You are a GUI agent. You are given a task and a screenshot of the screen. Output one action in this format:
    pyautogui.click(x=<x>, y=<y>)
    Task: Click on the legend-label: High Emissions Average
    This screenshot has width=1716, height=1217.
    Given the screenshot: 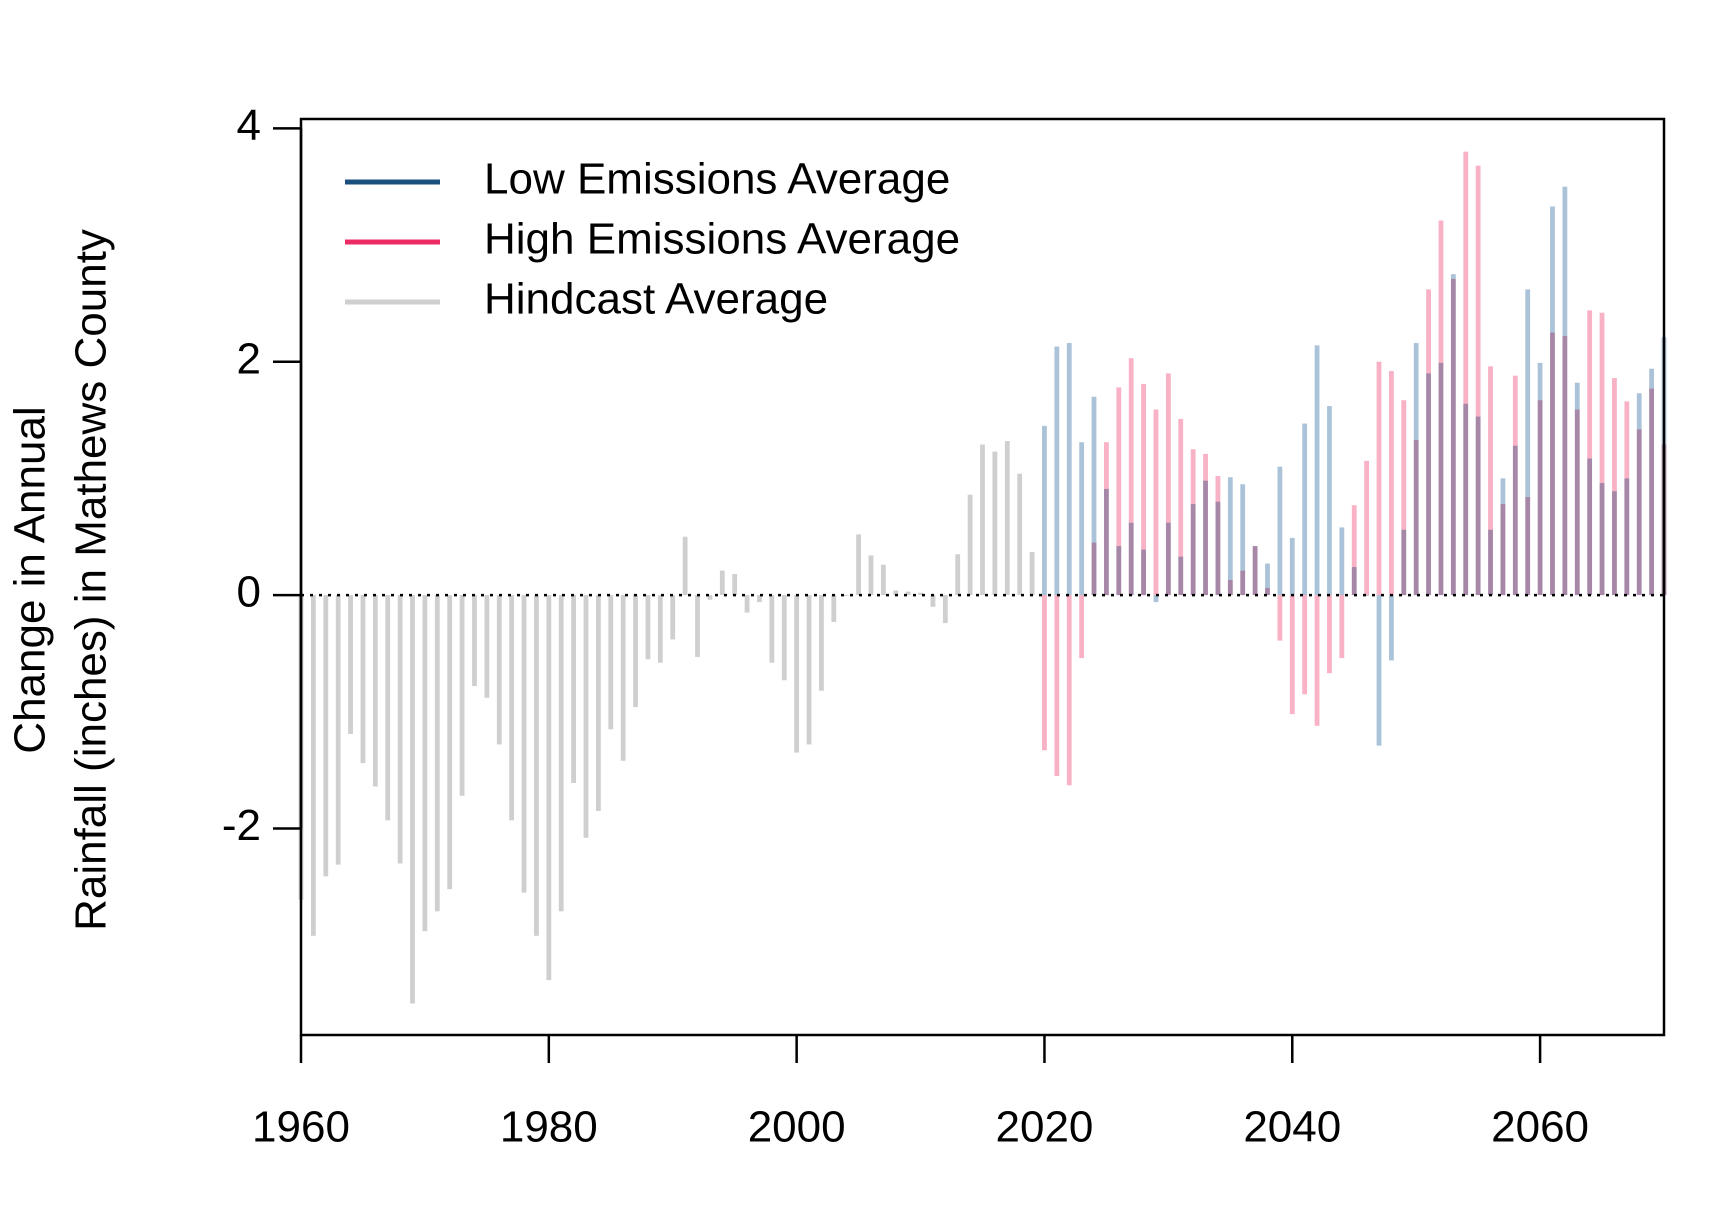 What is the action you would take?
    pyautogui.click(x=722, y=239)
    